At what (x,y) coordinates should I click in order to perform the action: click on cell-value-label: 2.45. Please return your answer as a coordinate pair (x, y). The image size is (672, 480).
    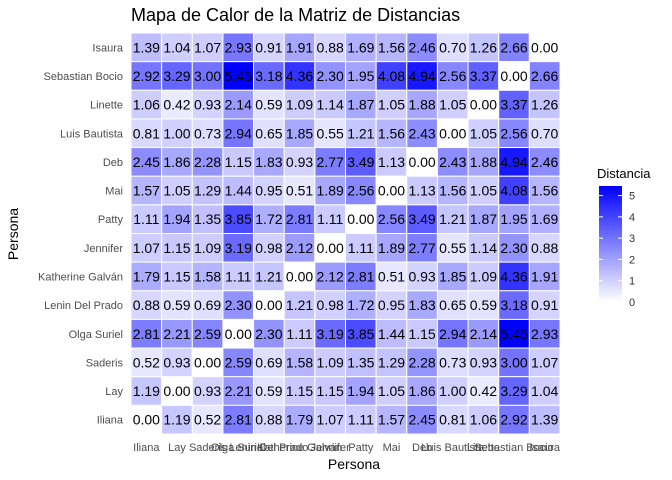
    Looking at the image, I should click on (421, 420).